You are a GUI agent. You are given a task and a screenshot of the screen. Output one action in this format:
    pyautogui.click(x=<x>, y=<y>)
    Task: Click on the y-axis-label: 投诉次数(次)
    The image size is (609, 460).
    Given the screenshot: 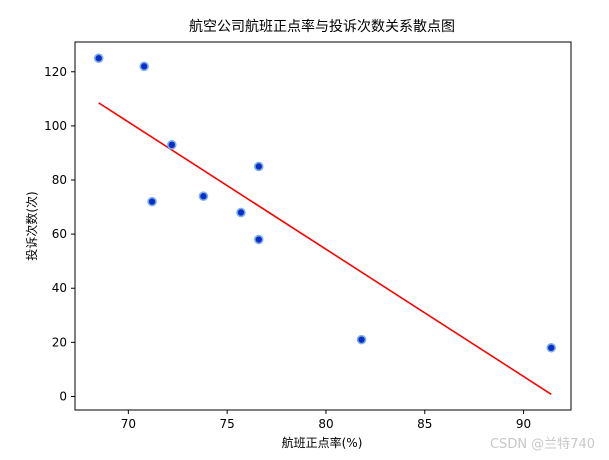 What is the action you would take?
    pyautogui.click(x=31, y=225)
    